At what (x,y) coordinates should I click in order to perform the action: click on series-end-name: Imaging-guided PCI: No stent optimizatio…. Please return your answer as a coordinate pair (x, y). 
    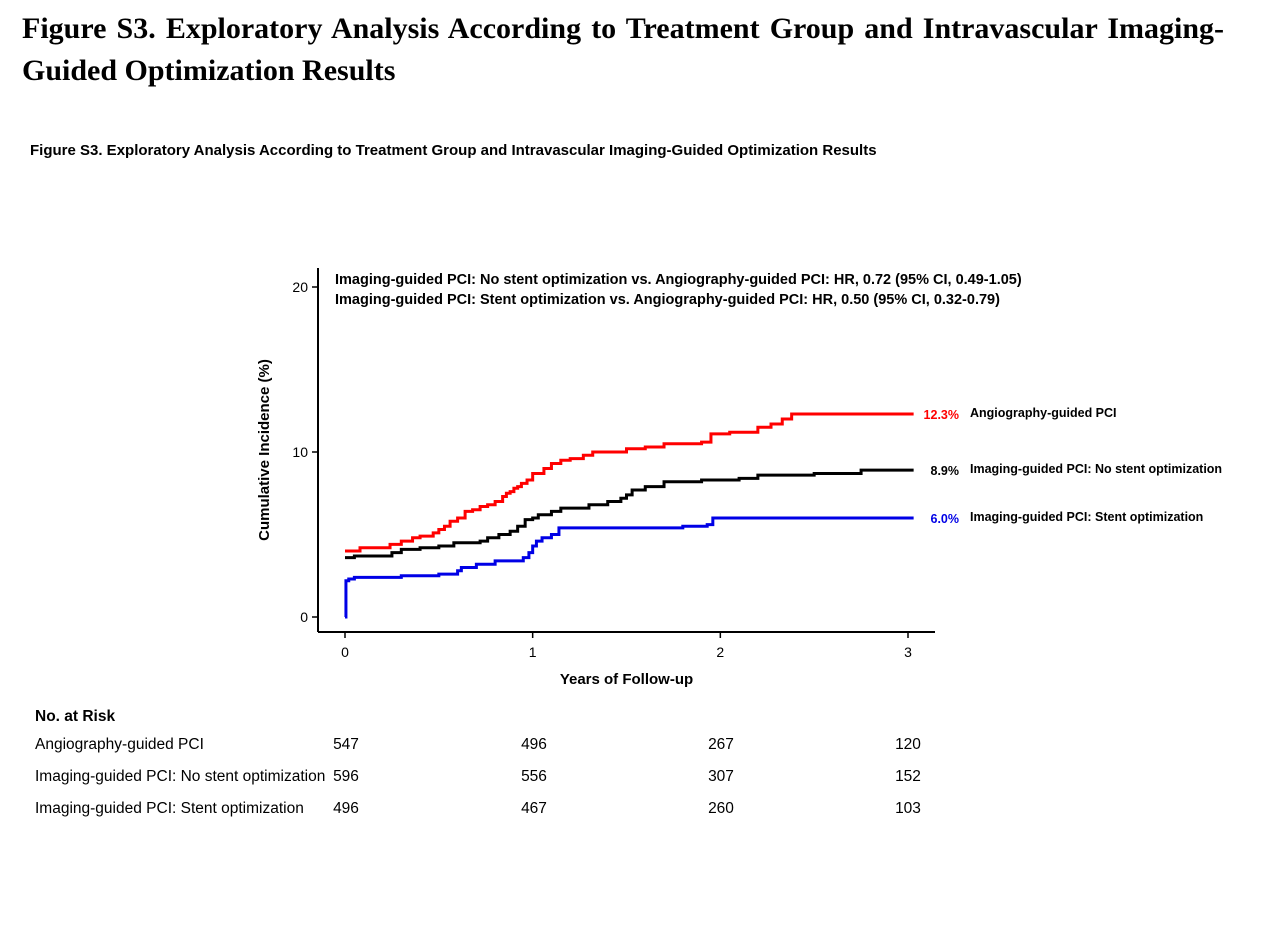
    Looking at the image, I should click on (1096, 469).